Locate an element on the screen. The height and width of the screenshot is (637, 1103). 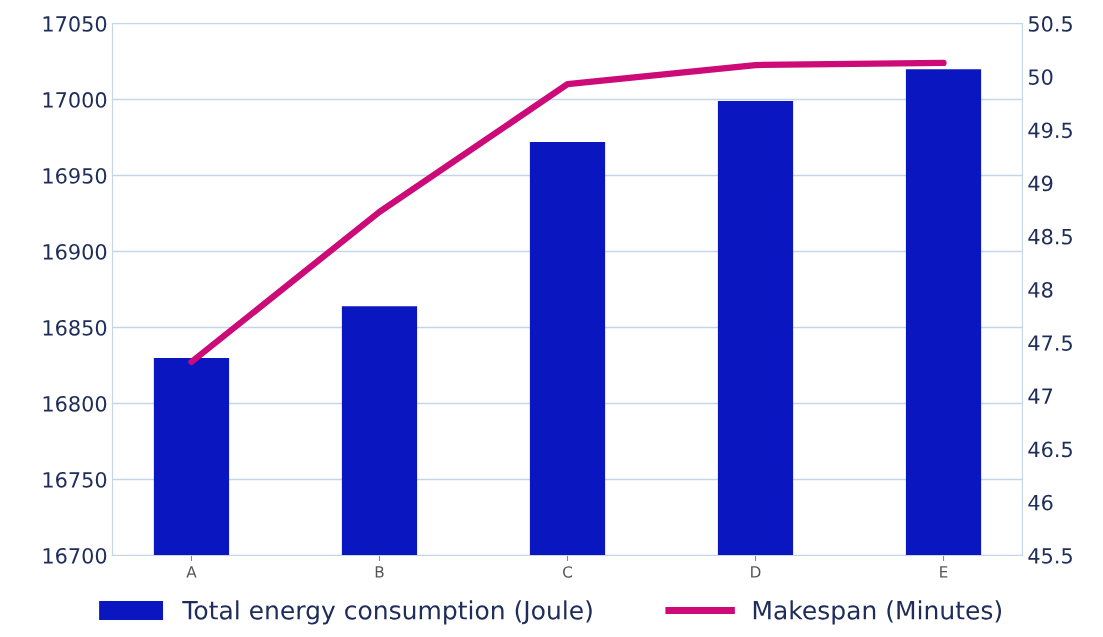
y2-tick-label: 48.5 is located at coordinates (1050, 236).